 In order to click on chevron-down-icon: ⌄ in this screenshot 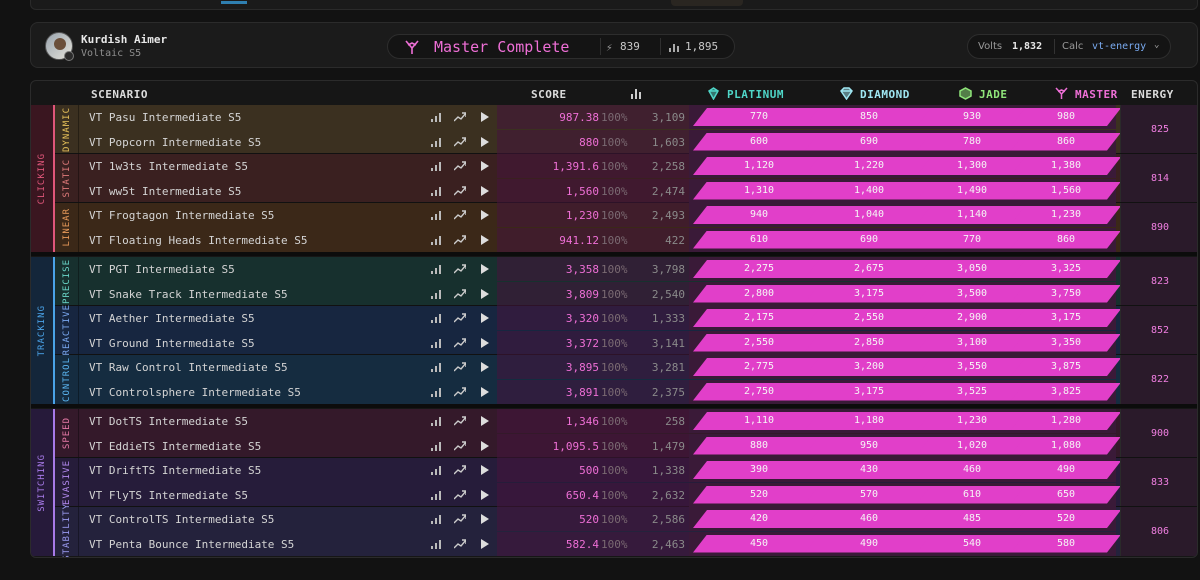, I will do `click(1157, 45)`.